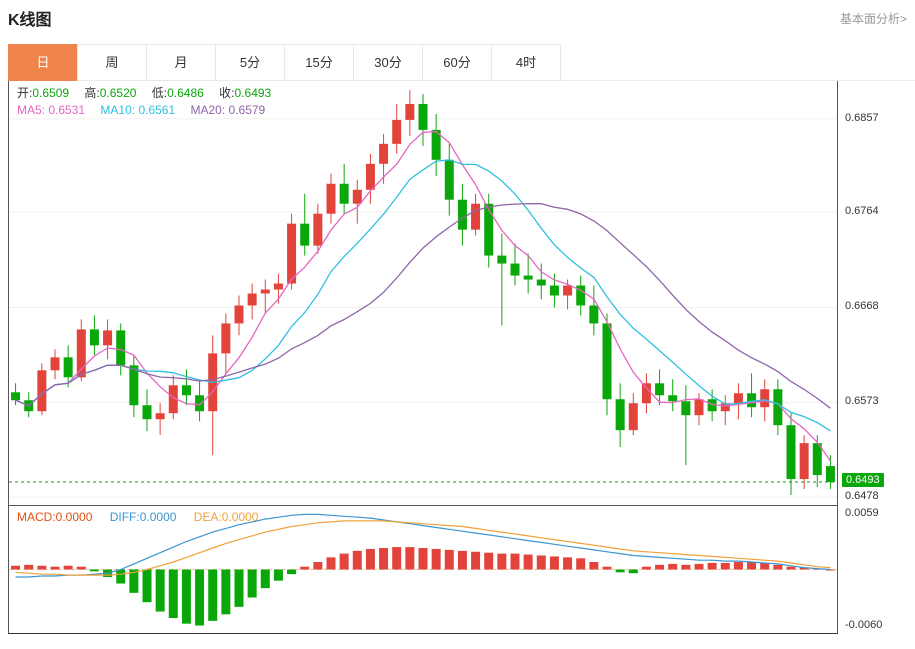  I want to click on open-label: 开:, so click(25, 93).